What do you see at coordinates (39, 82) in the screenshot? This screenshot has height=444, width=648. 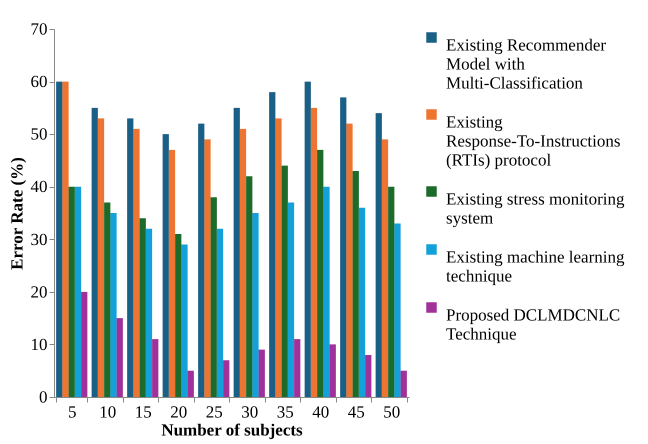 I see `y-tick-label: 60` at bounding box center [39, 82].